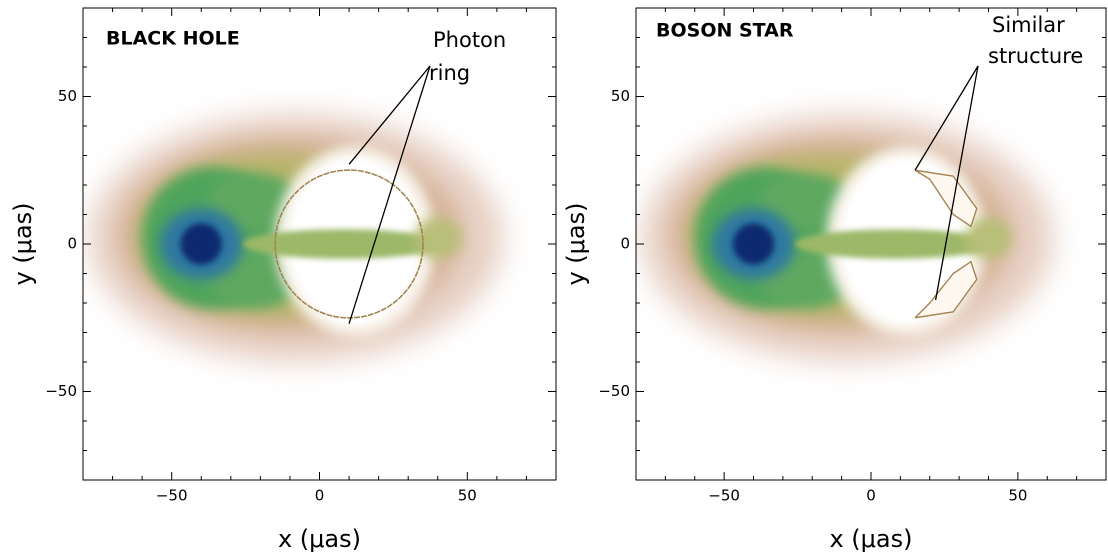 The height and width of the screenshot is (554, 1108). What do you see at coordinates (173, 39) in the screenshot?
I see `panel-title: BLACK HOLE` at bounding box center [173, 39].